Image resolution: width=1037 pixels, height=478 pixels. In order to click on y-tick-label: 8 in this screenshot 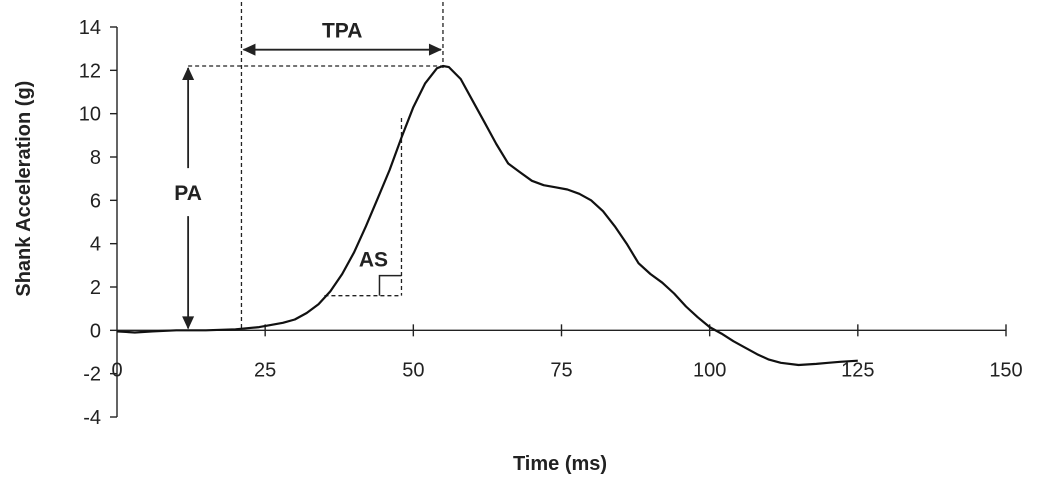, I will do `click(95, 158)`.